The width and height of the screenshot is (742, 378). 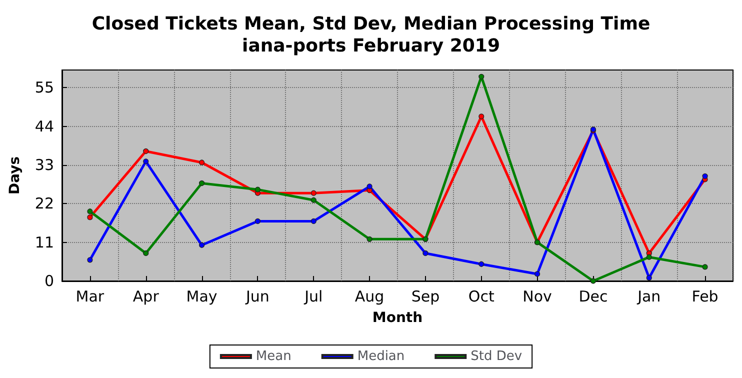 What do you see at coordinates (705, 297) in the screenshot?
I see `x-tick-label: Feb` at bounding box center [705, 297].